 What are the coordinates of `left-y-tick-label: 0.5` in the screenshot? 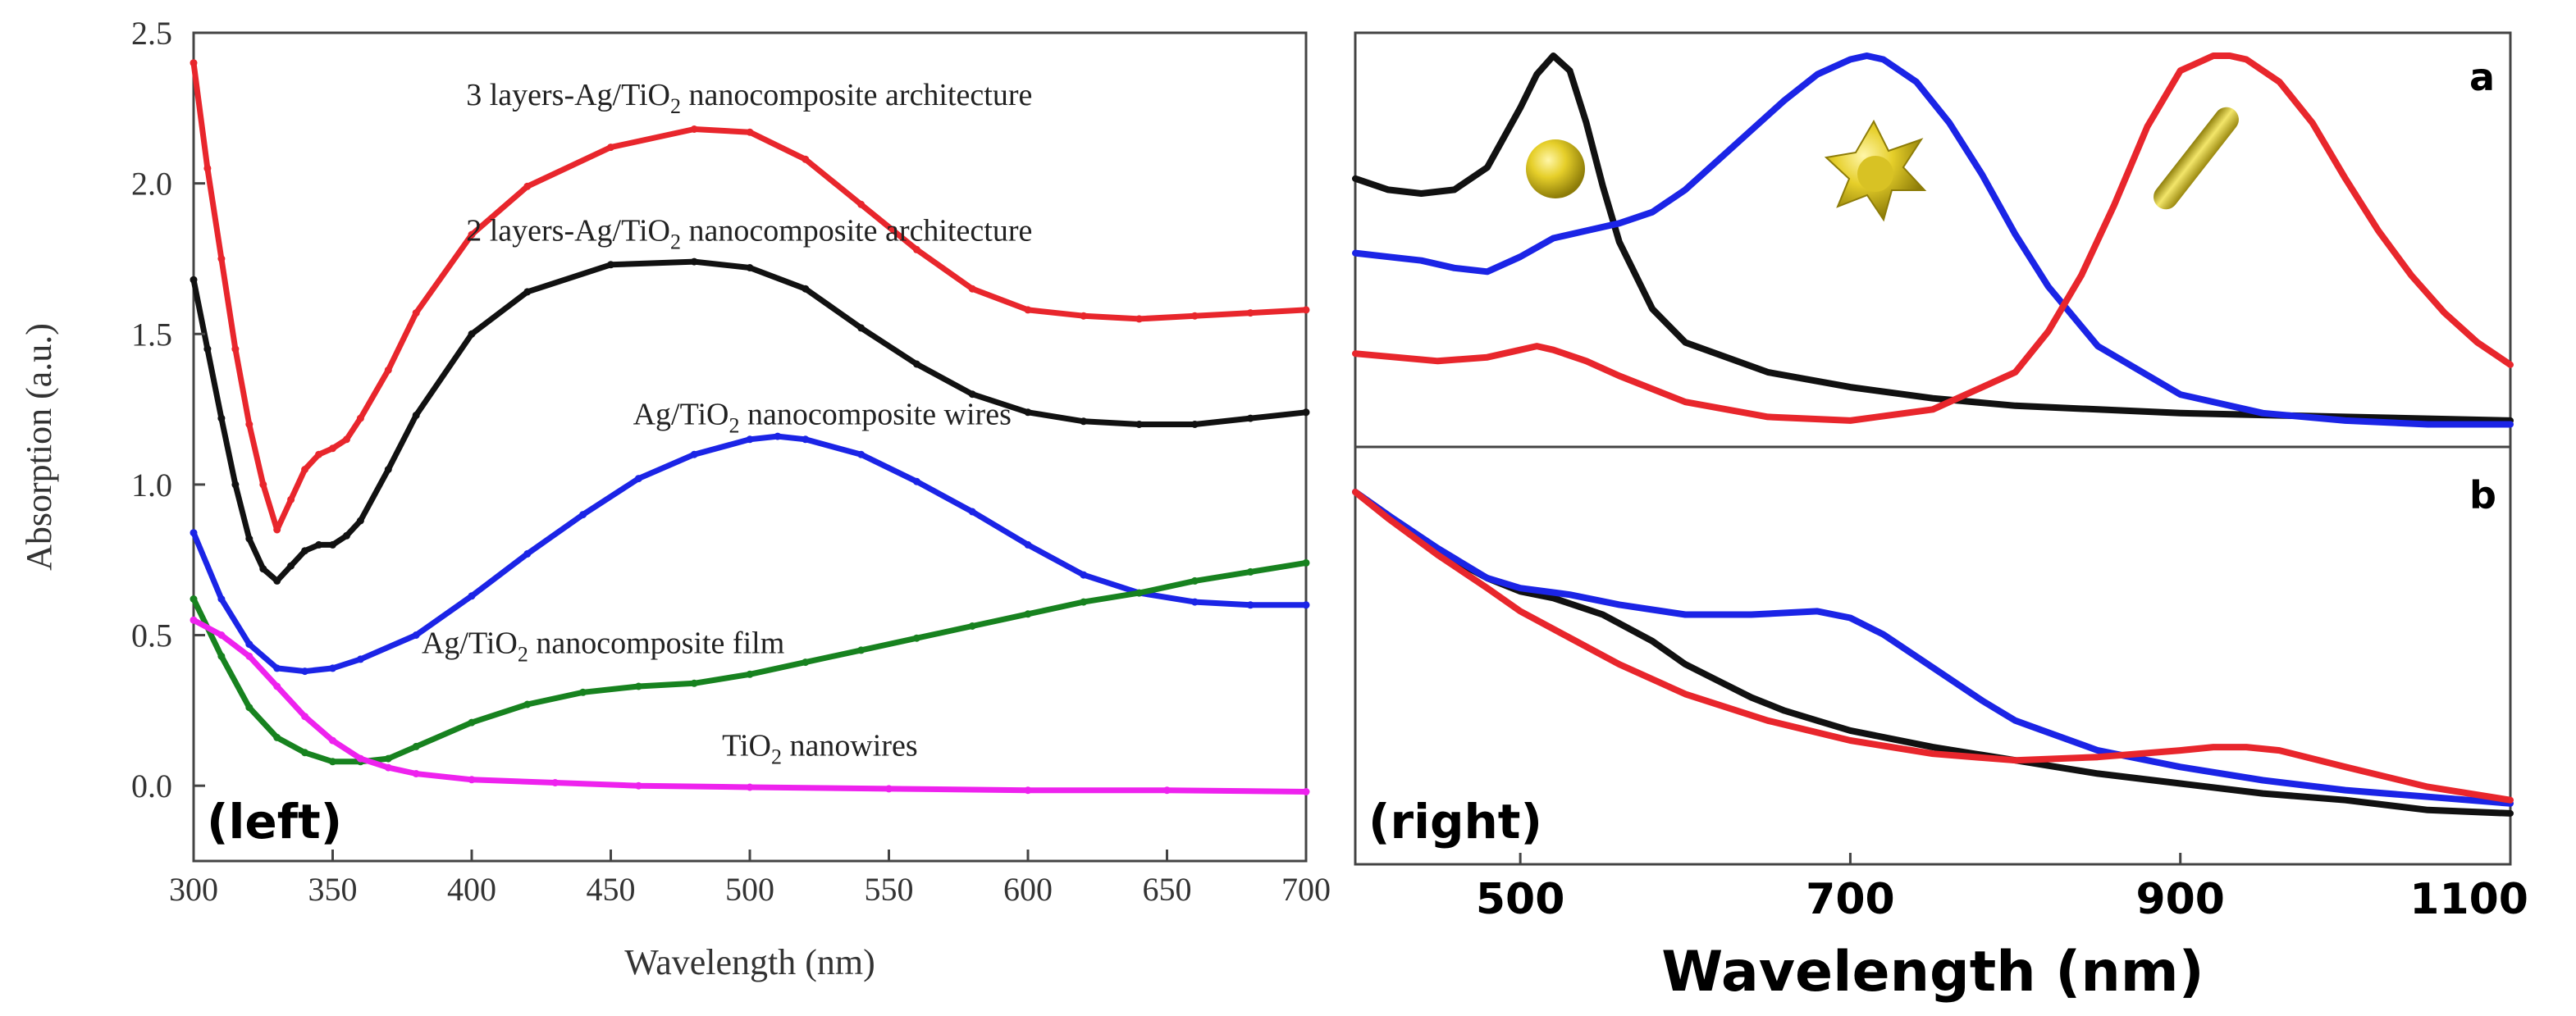 It's located at (152, 635).